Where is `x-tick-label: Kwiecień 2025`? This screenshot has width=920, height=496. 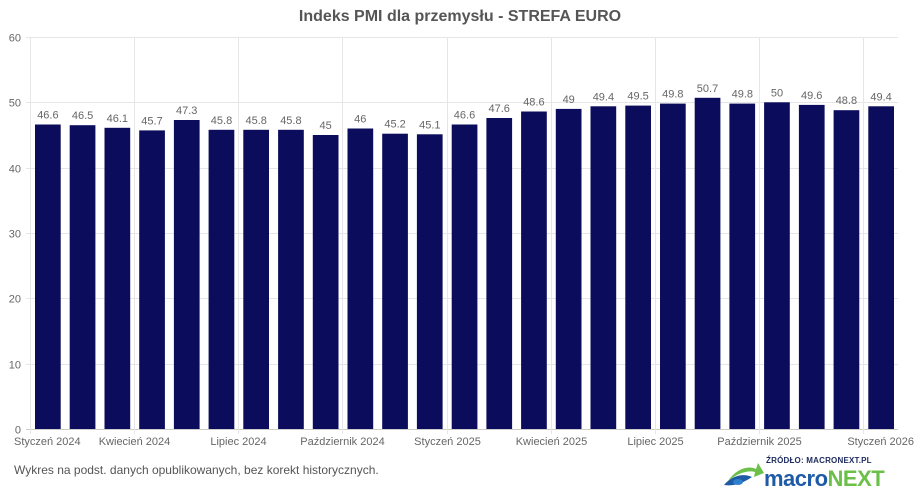
x-tick-label: Kwiecień 2025 is located at coordinates (552, 442).